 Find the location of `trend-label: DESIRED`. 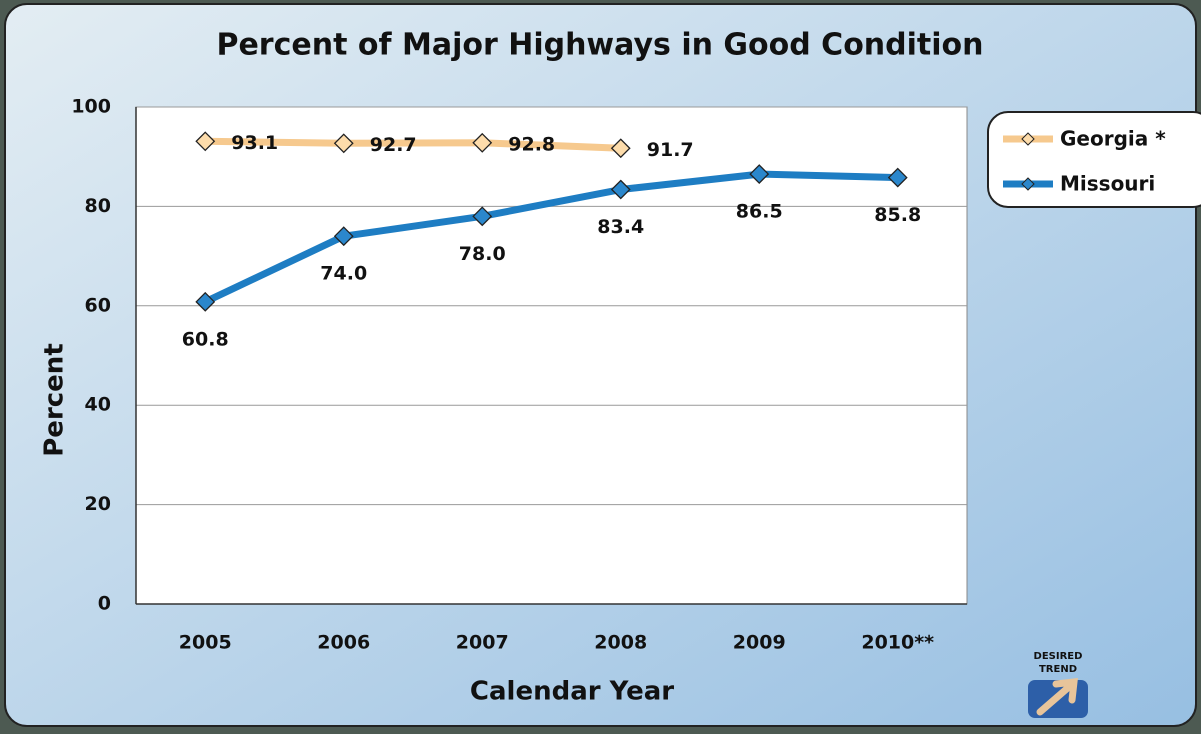

trend-label: DESIRED is located at coordinates (1058, 656).